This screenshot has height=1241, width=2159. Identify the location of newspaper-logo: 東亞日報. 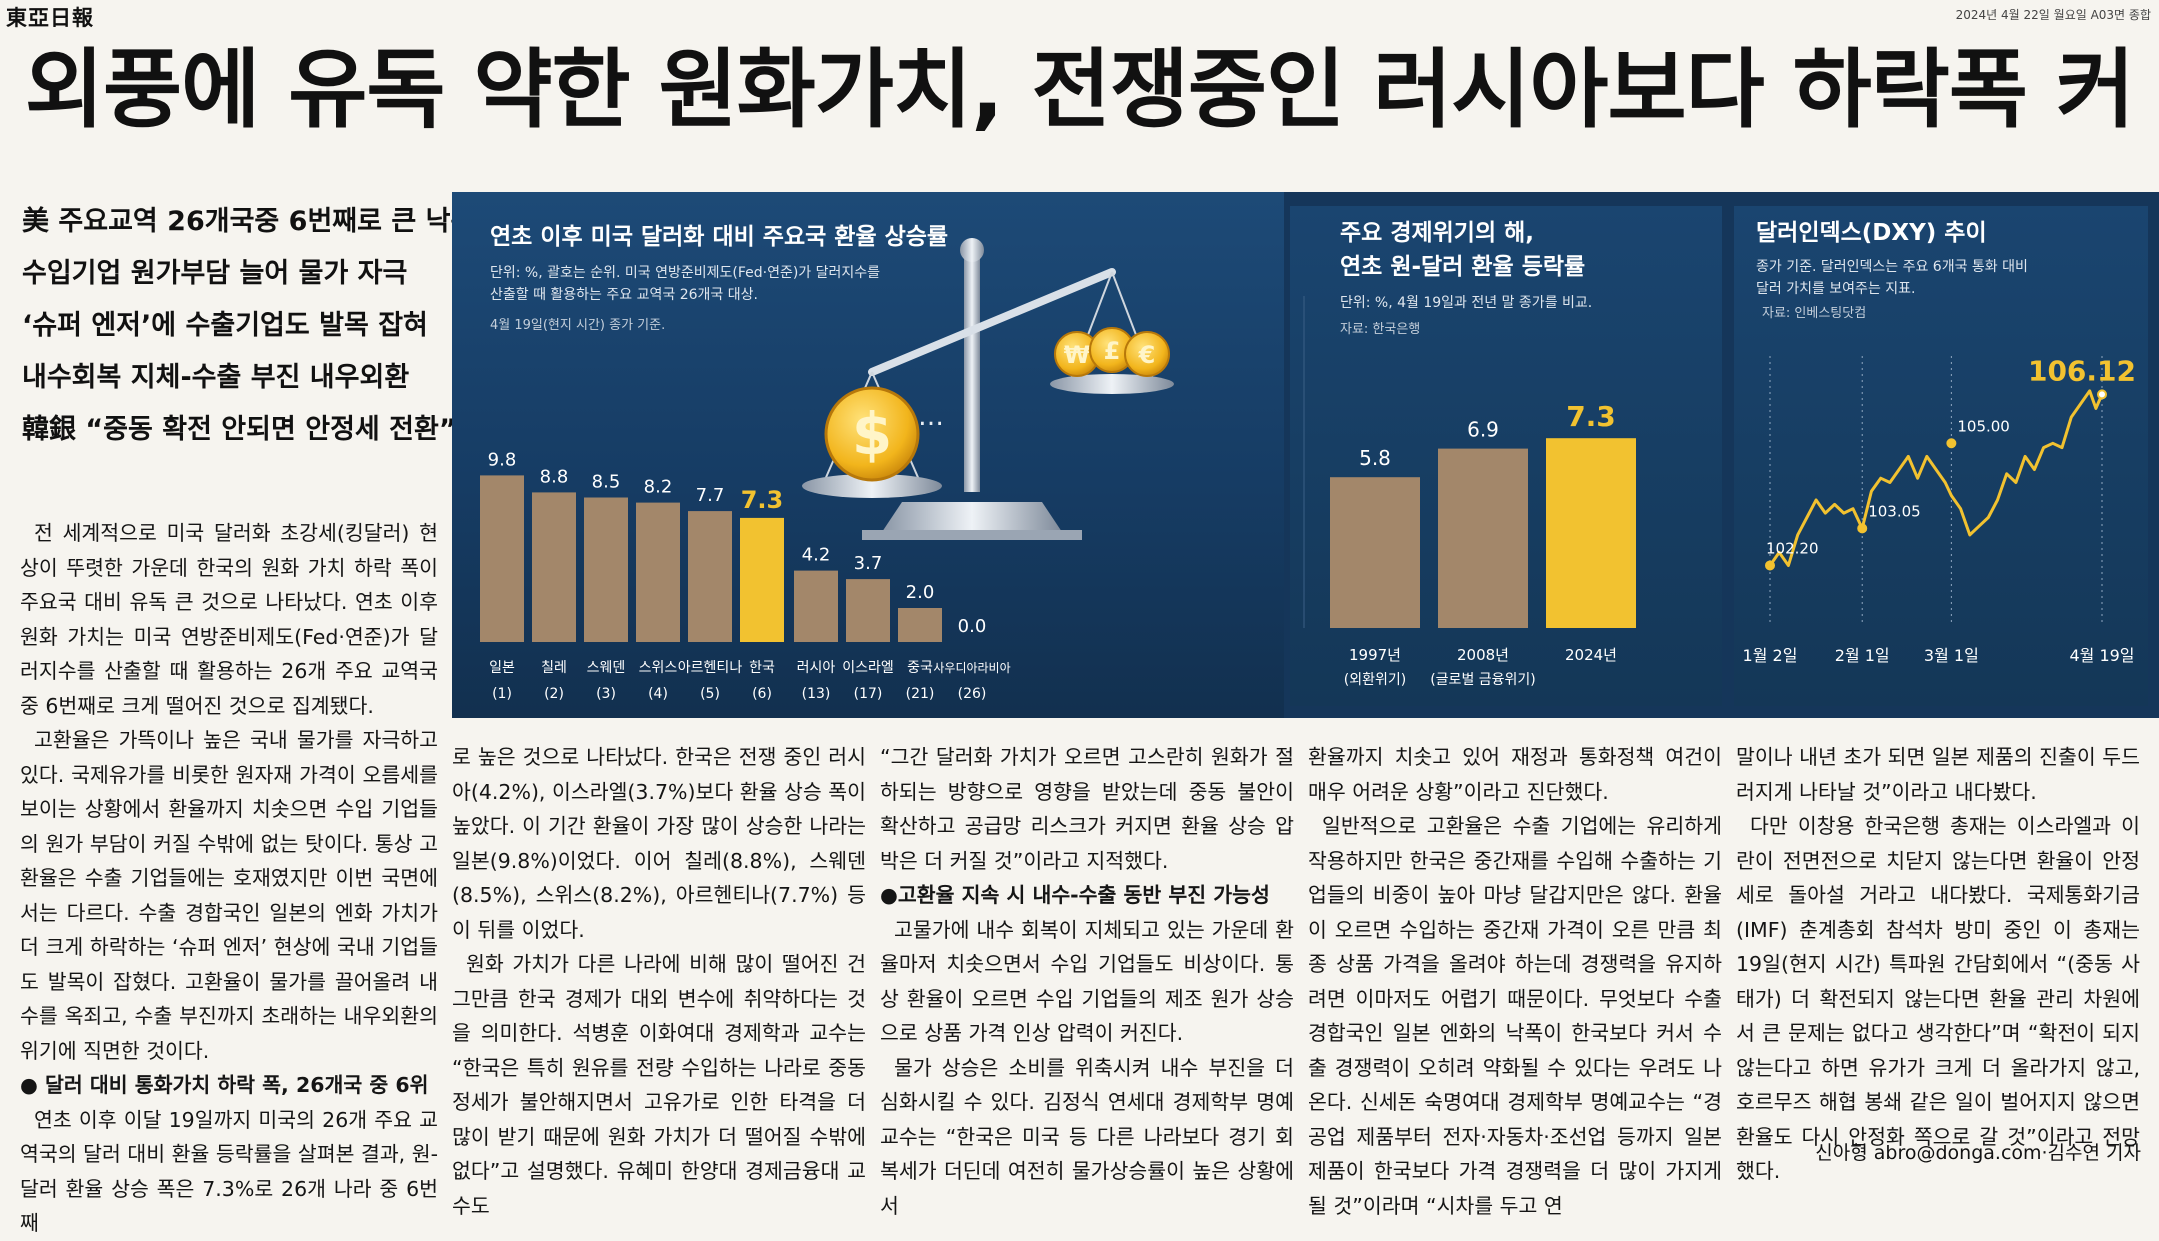
(50, 17).